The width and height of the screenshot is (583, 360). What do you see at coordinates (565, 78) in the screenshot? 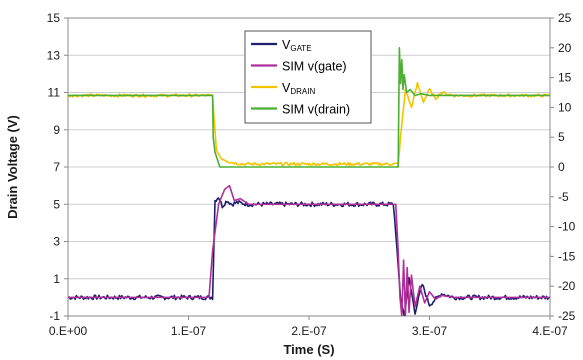
I see `y-tick-label-right: 15` at bounding box center [565, 78].